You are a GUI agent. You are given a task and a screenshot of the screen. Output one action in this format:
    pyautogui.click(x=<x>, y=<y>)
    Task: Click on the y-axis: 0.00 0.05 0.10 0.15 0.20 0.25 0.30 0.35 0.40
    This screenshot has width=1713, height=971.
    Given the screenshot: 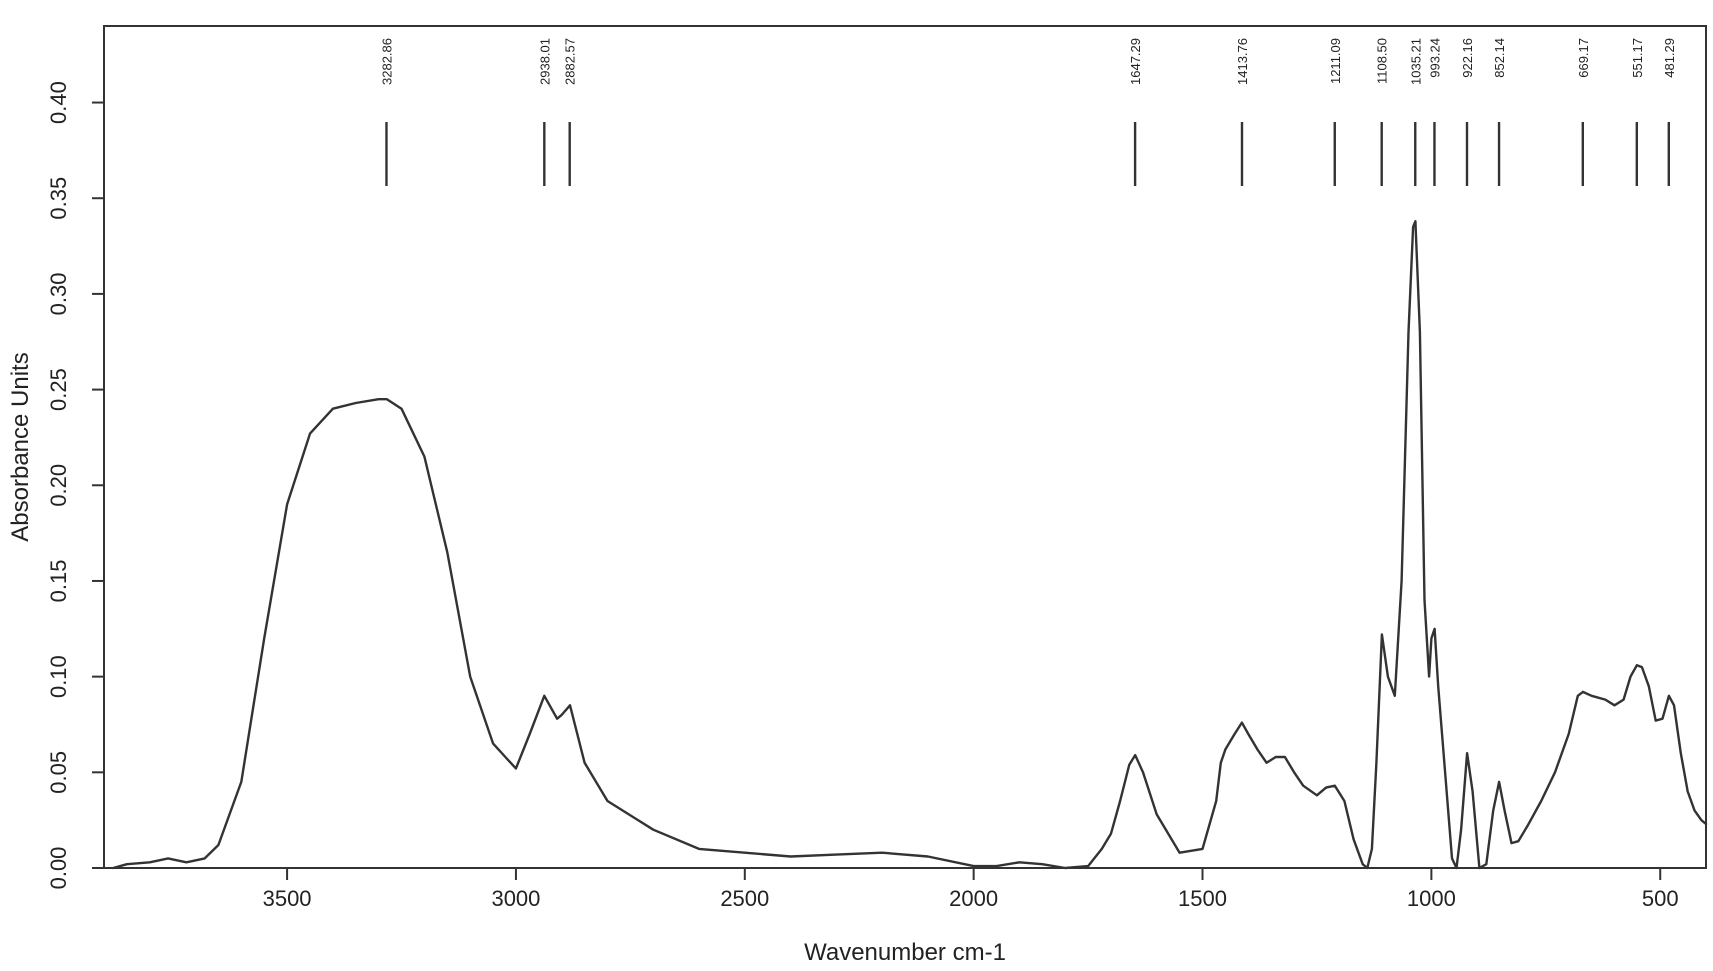 What is the action you would take?
    pyautogui.click(x=75, y=485)
    